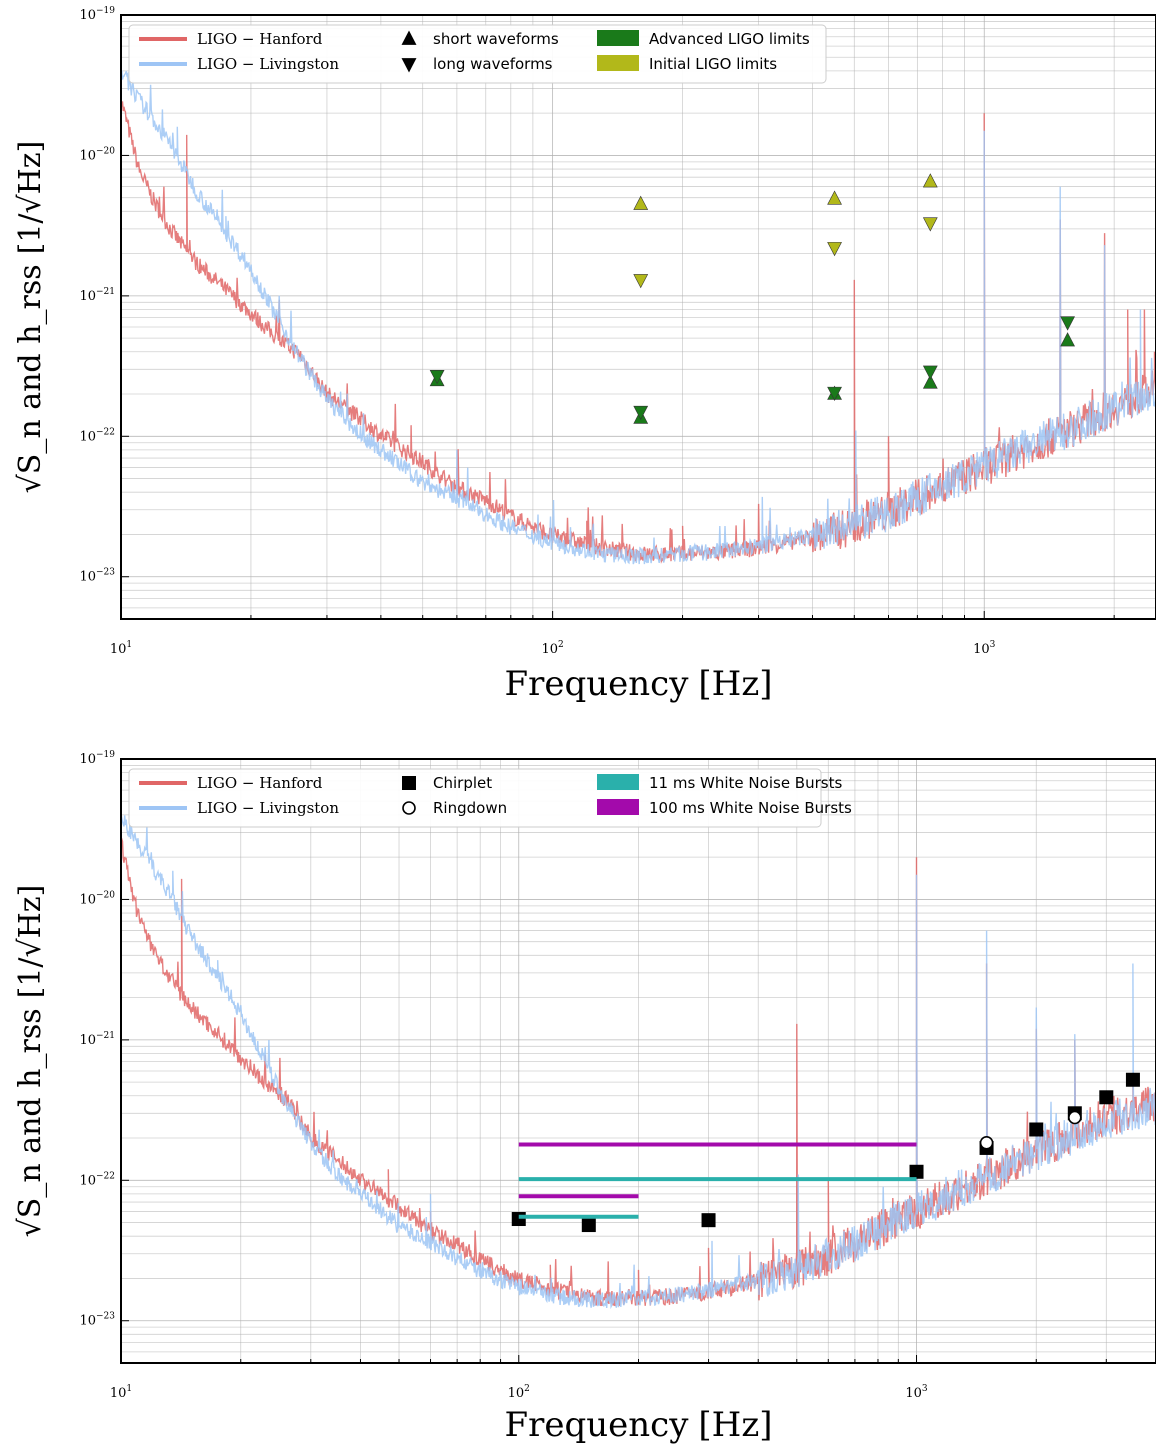 The height and width of the screenshot is (1448, 1156). What do you see at coordinates (260, 783) in the screenshot?
I see `legend-label: LIGO − Hanford` at bounding box center [260, 783].